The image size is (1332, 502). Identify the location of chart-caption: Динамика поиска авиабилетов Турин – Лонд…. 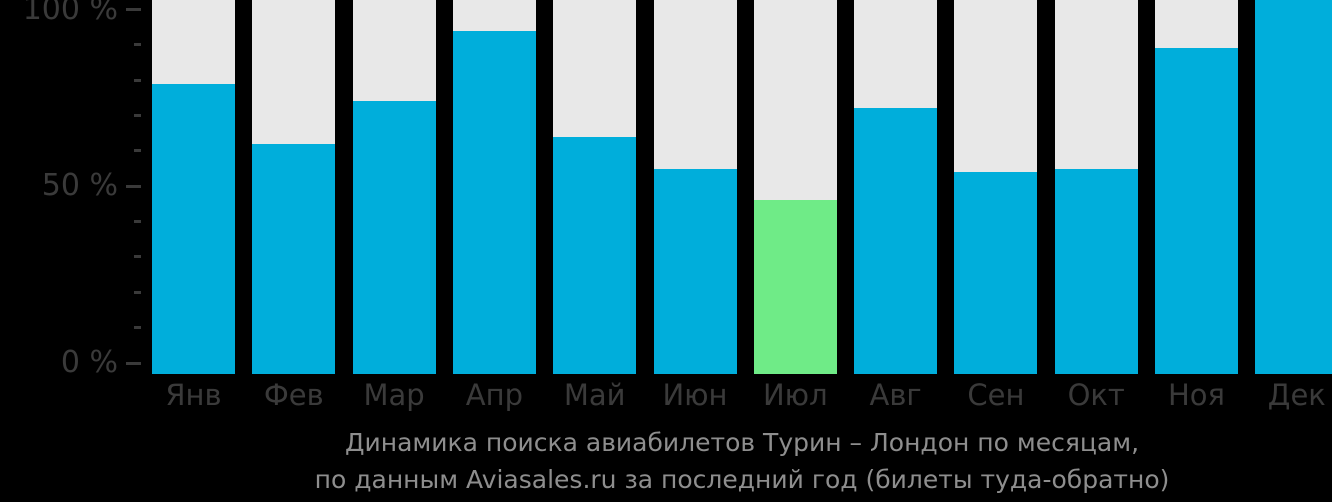
(742, 461).